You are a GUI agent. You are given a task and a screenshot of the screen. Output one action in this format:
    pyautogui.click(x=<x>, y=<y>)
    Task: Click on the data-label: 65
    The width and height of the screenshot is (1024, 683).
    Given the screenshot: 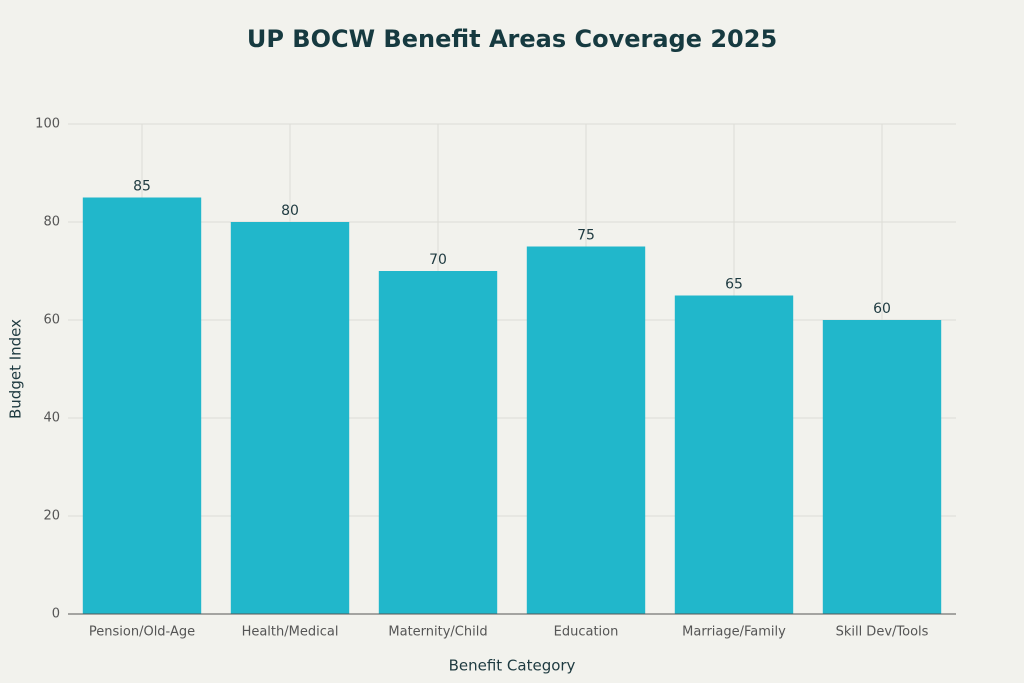 What is the action you would take?
    pyautogui.click(x=734, y=285)
    